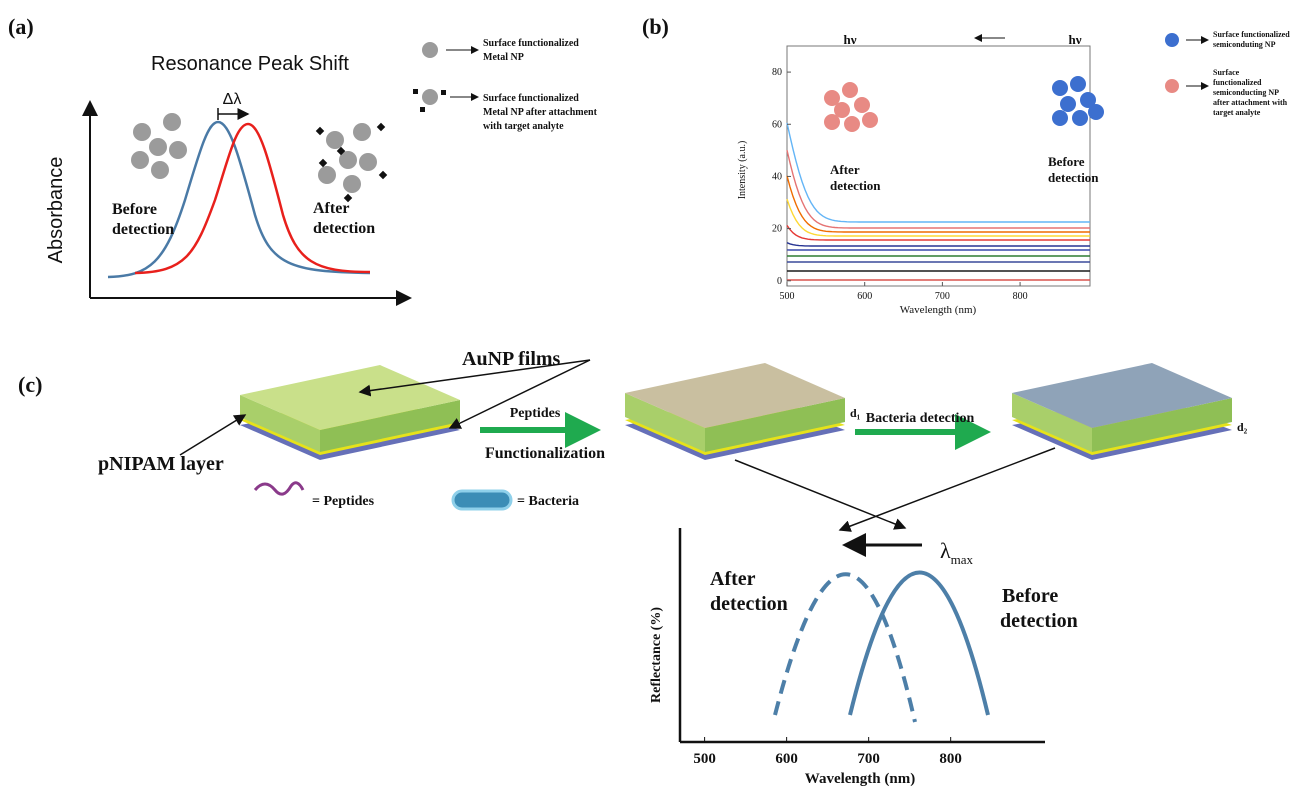 The height and width of the screenshot is (788, 1309). Describe the element at coordinates (279, 488) in the screenshot. I see `peptide-icon` at that location.